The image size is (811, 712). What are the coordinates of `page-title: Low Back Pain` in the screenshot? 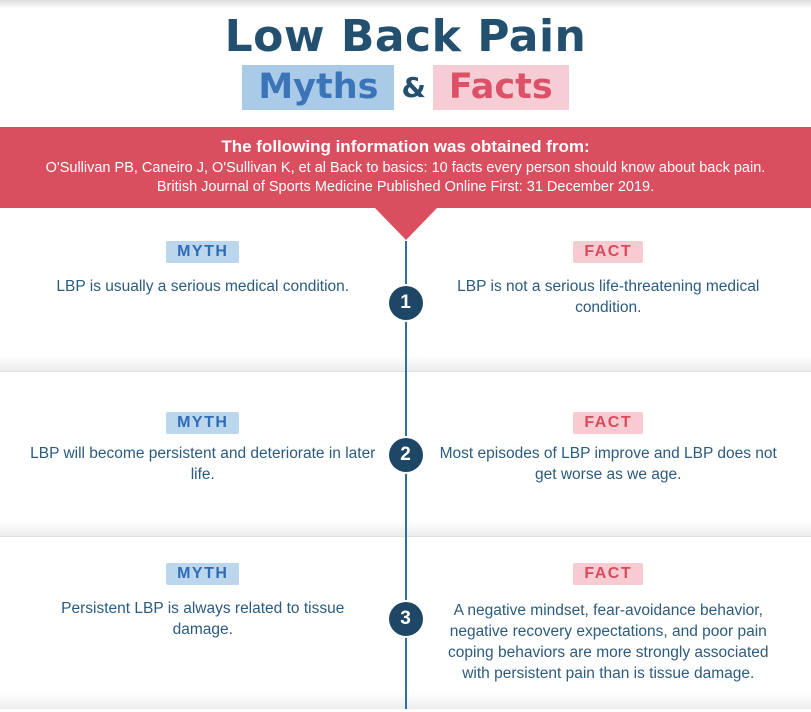 It's located at (405, 36).